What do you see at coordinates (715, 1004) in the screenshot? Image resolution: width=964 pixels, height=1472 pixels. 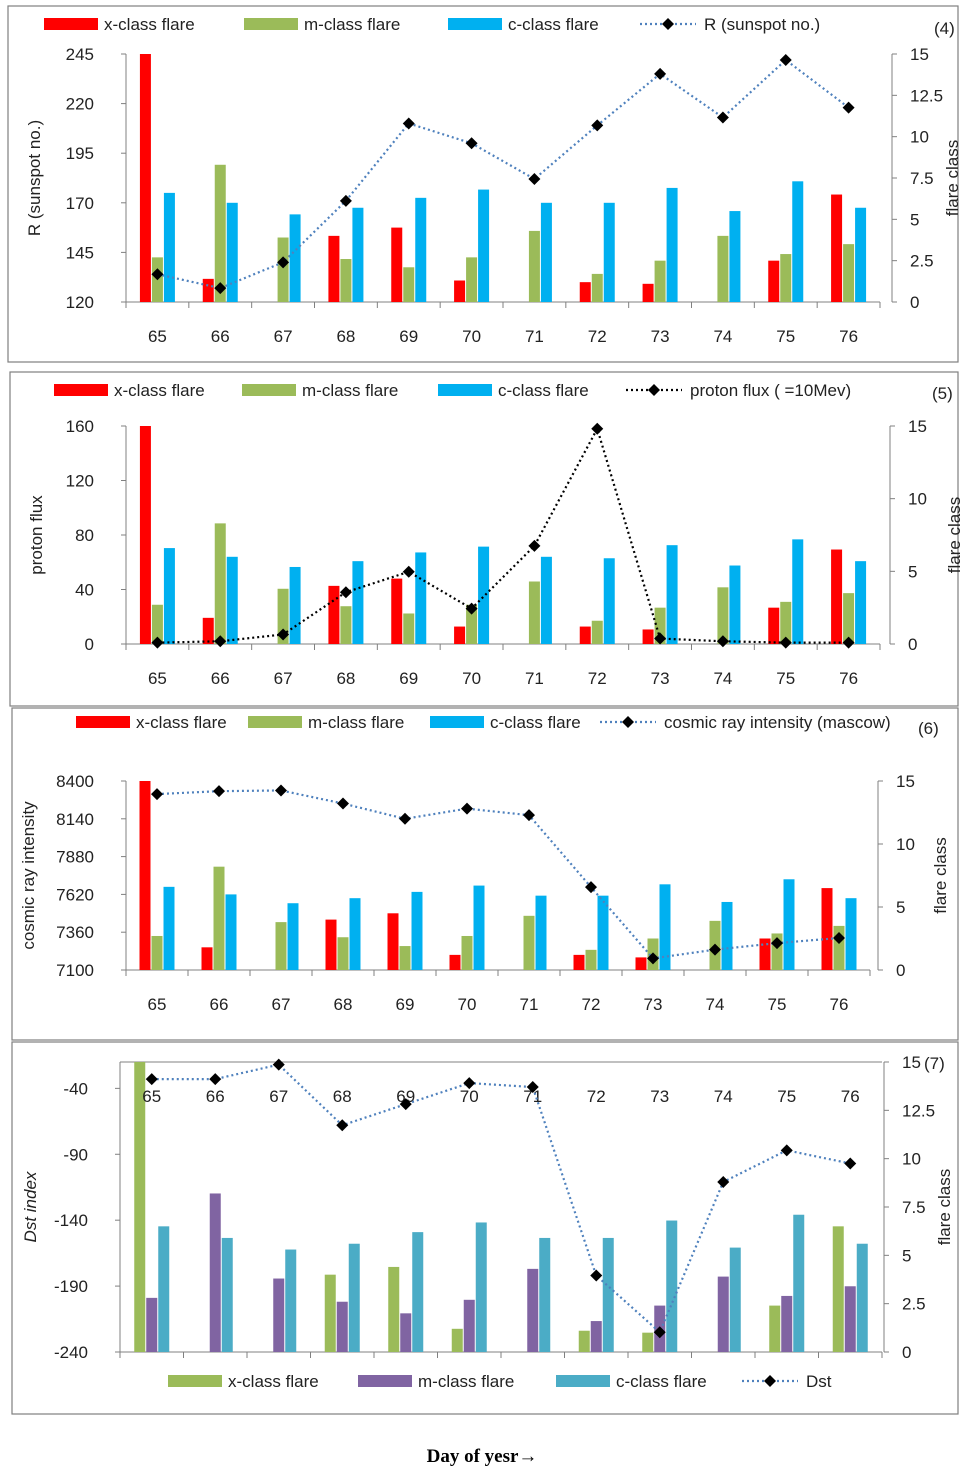 I see `x-tick-label: 74` at bounding box center [715, 1004].